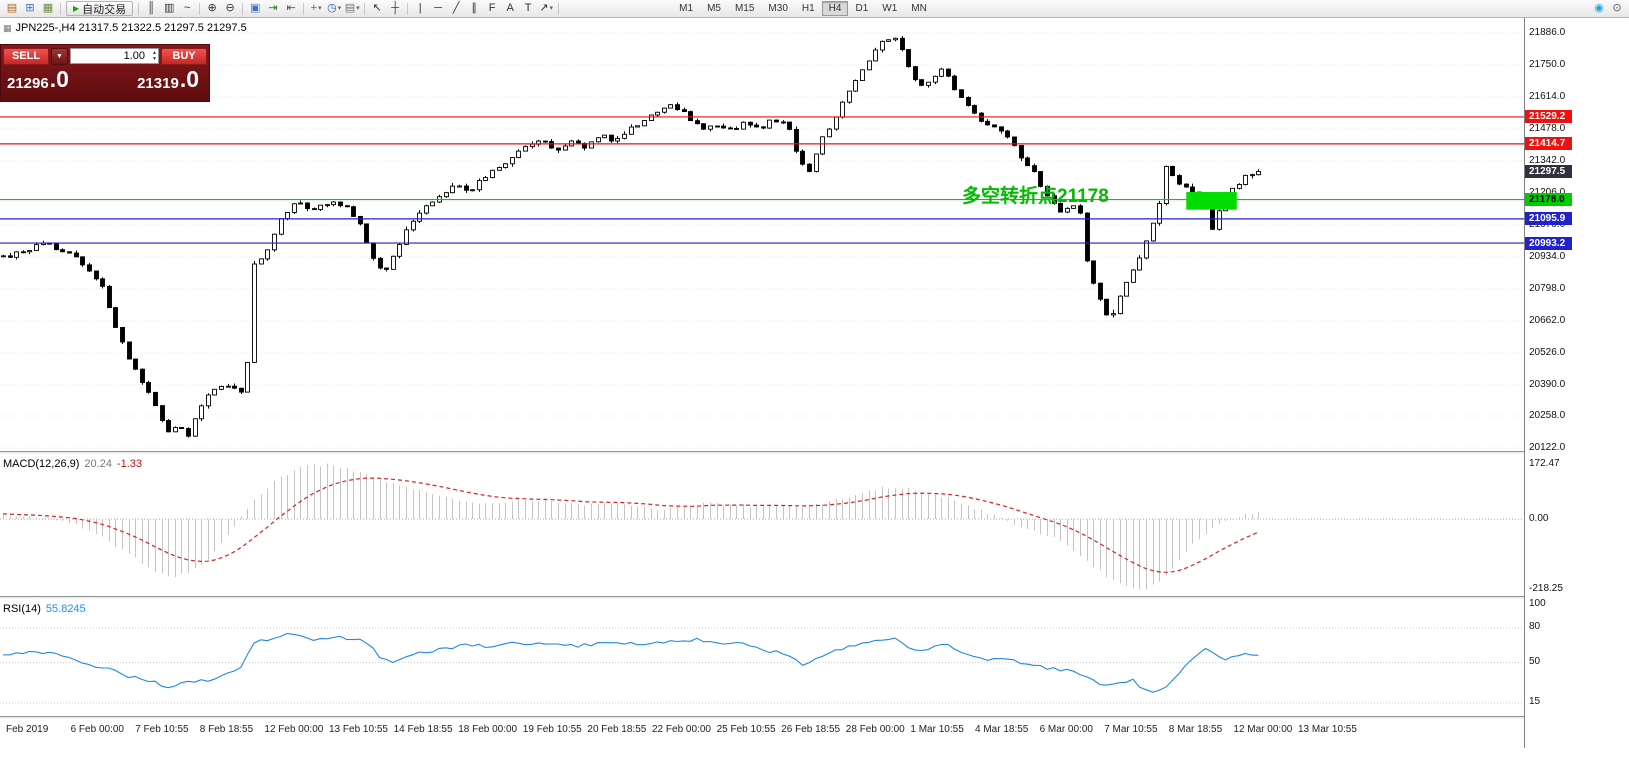 The image size is (1629, 766). Describe the element at coordinates (546, 8) in the screenshot. I see `arrows-icon: ↗ ▾` at that location.